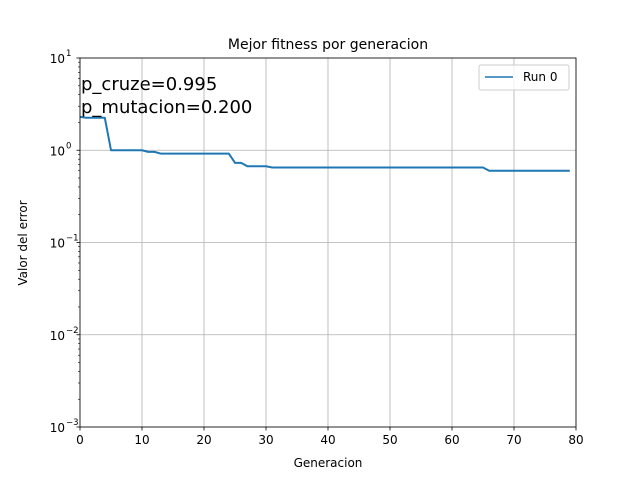  Describe the element at coordinates (203, 440) in the screenshot. I see `x-tick-label: 20` at that location.